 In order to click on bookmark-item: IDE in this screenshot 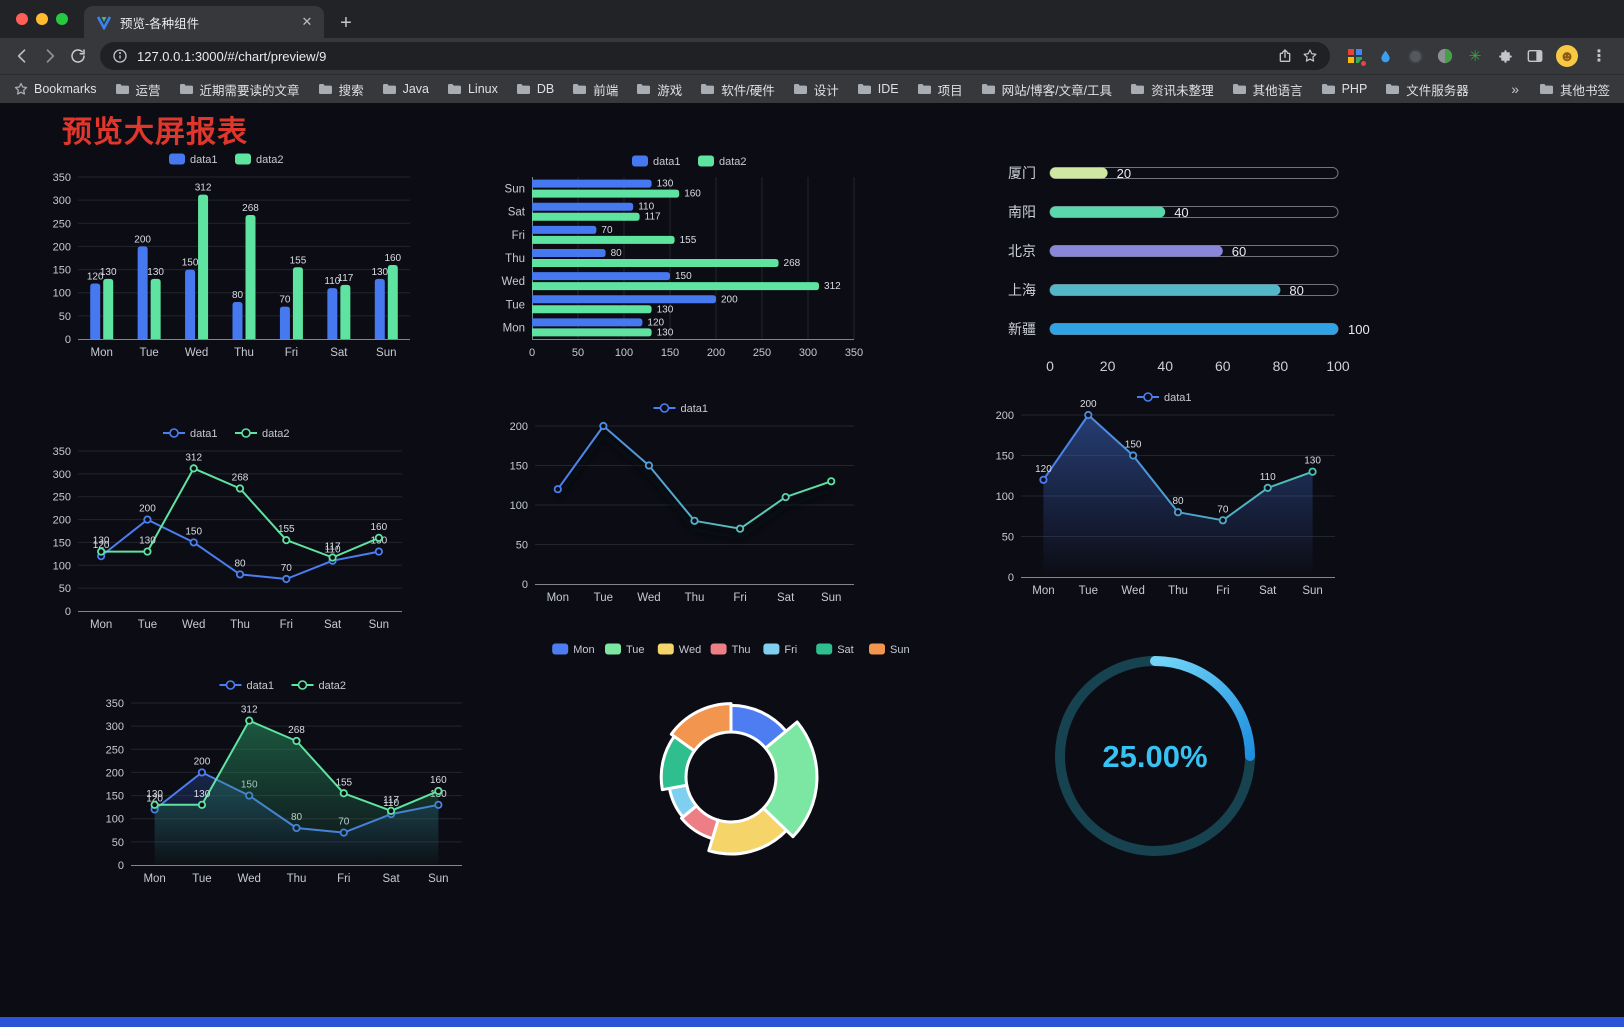, I will do `click(878, 89)`.